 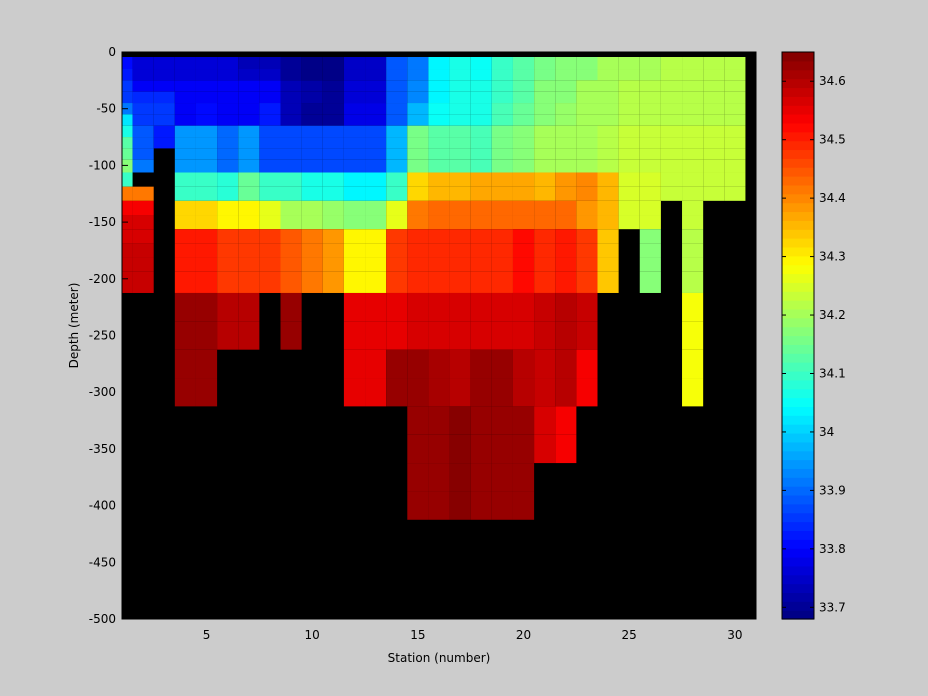 What do you see at coordinates (832, 198) in the screenshot?
I see `colorbar-tick-label: 34.4` at bounding box center [832, 198].